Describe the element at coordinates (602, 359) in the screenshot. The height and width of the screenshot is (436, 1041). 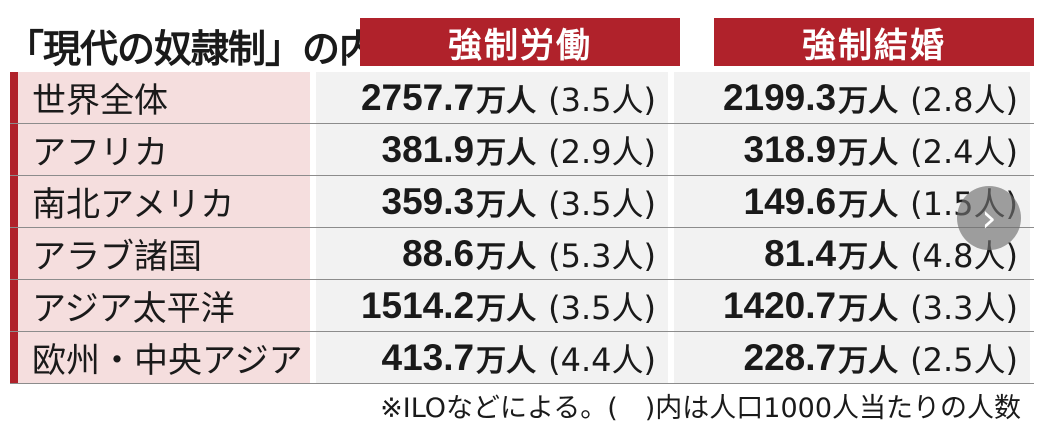
I see `forced-labor-per-1000: (4.4人)` at that location.